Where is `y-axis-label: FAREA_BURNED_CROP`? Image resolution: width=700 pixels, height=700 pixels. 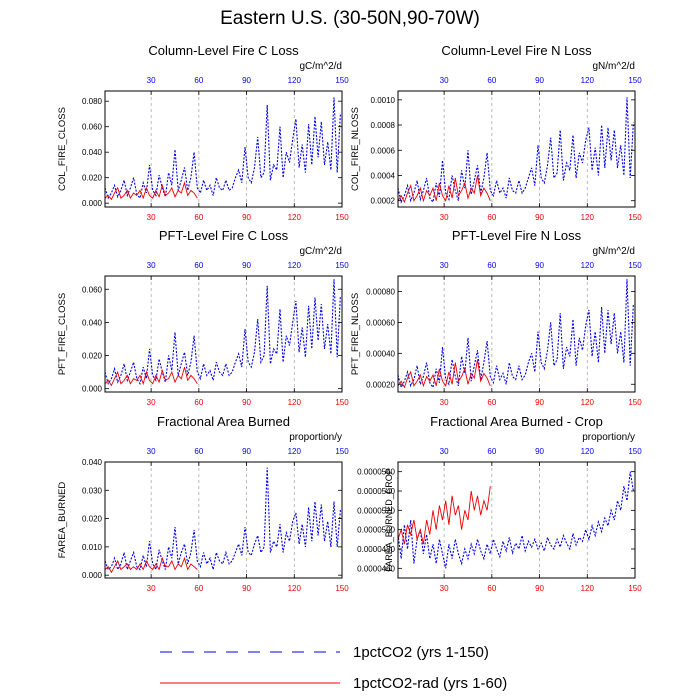 y-axis-label: FAREA_BURNED_CROP is located at coordinates (389, 520).